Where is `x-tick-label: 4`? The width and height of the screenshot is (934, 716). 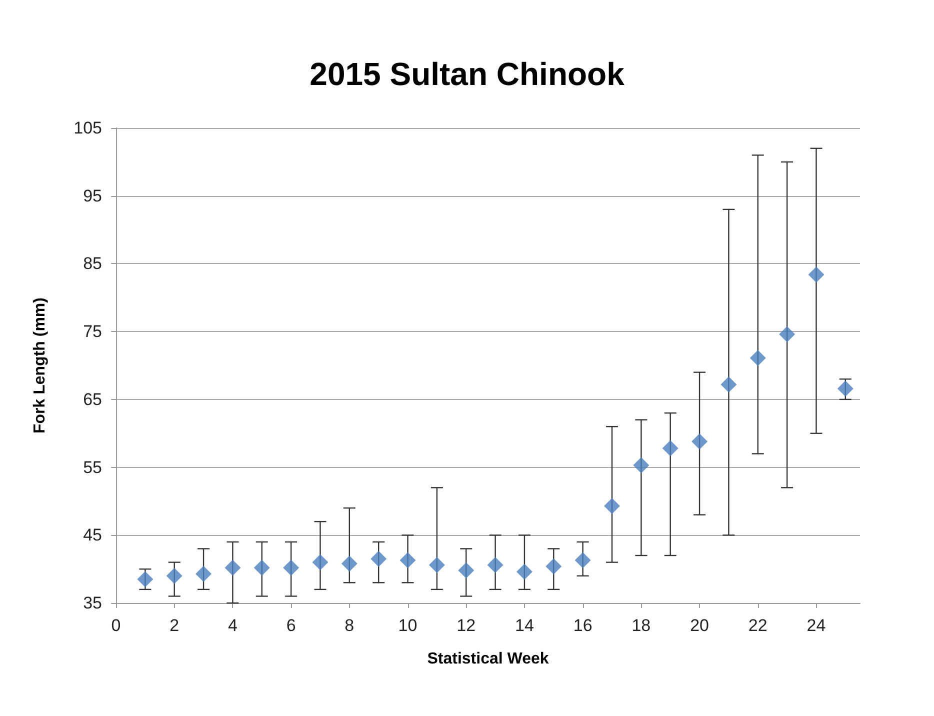 x-tick-label: 4 is located at coordinates (233, 625).